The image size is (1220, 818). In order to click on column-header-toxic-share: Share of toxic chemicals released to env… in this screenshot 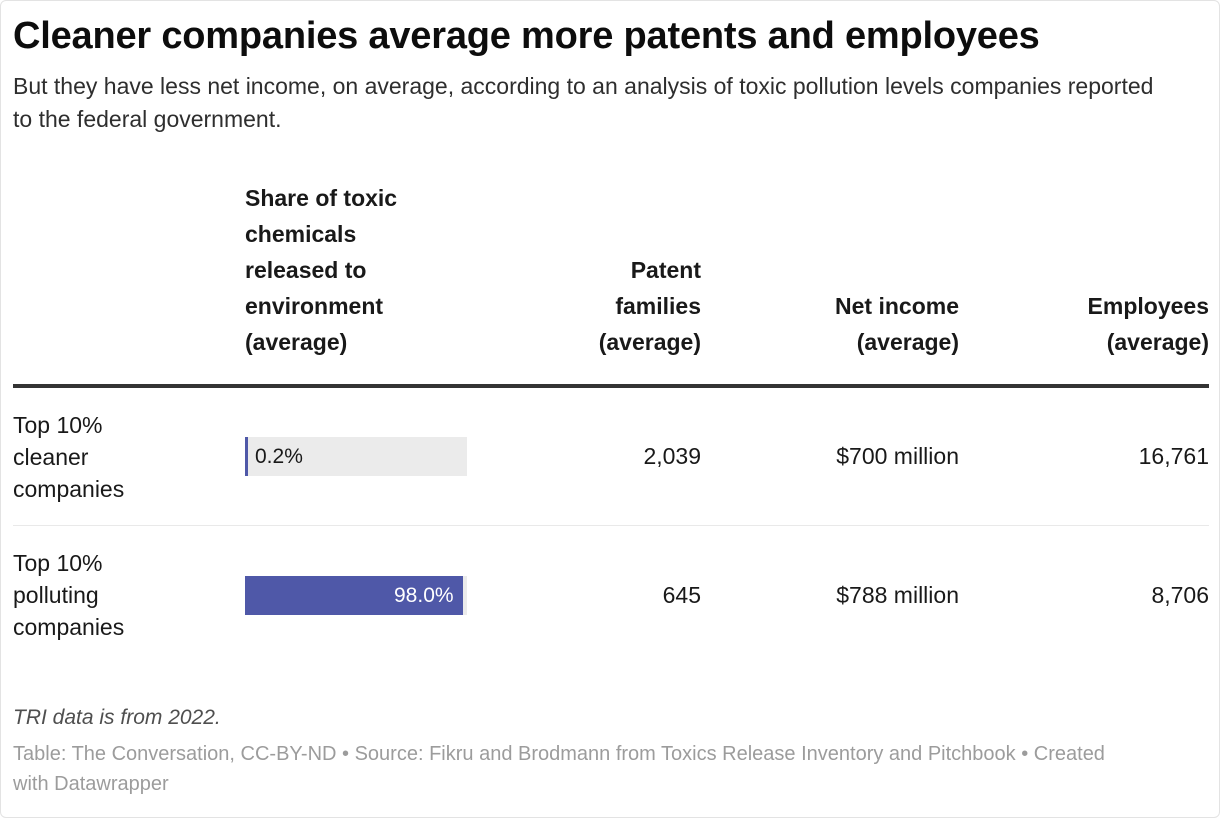, I will do `click(321, 270)`.